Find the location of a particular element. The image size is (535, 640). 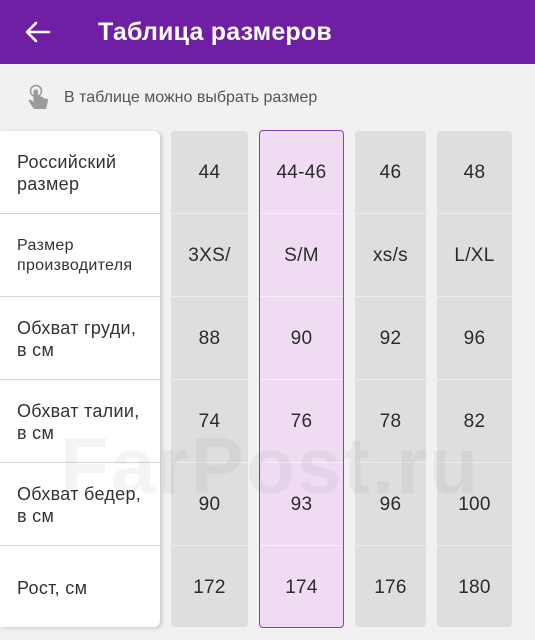

app-bar: Таблица размеров is located at coordinates (267, 32).